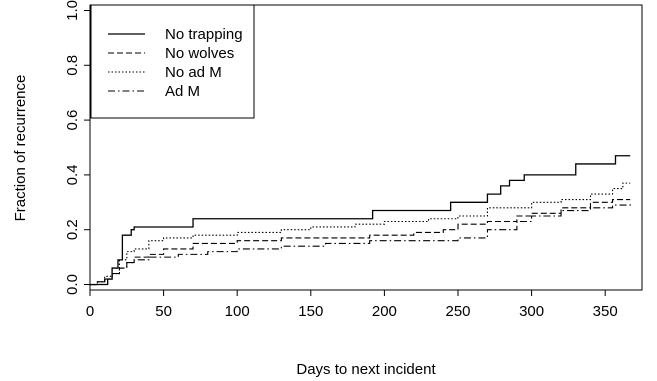 The height and width of the screenshot is (381, 657). I want to click on legend-label: No ad M, so click(193, 72).